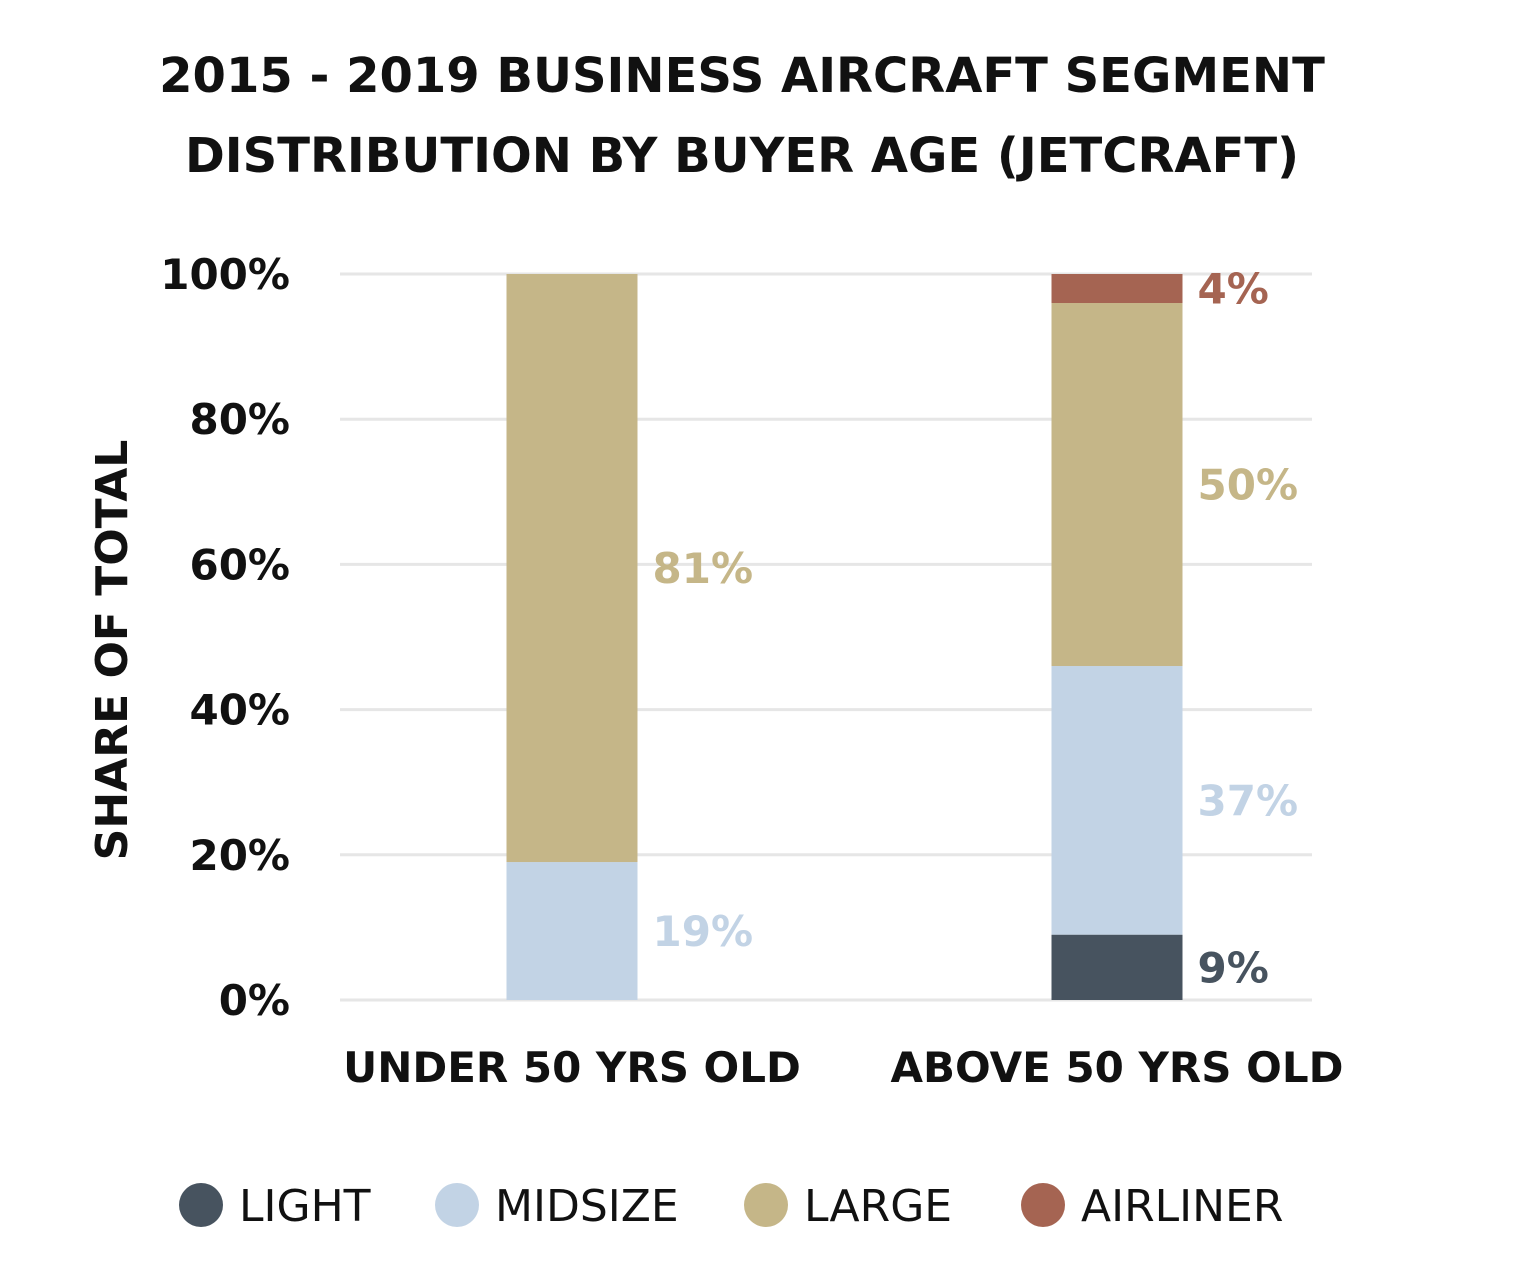  What do you see at coordinates (1117, 967) in the screenshot?
I see `bar-segment-light` at bounding box center [1117, 967].